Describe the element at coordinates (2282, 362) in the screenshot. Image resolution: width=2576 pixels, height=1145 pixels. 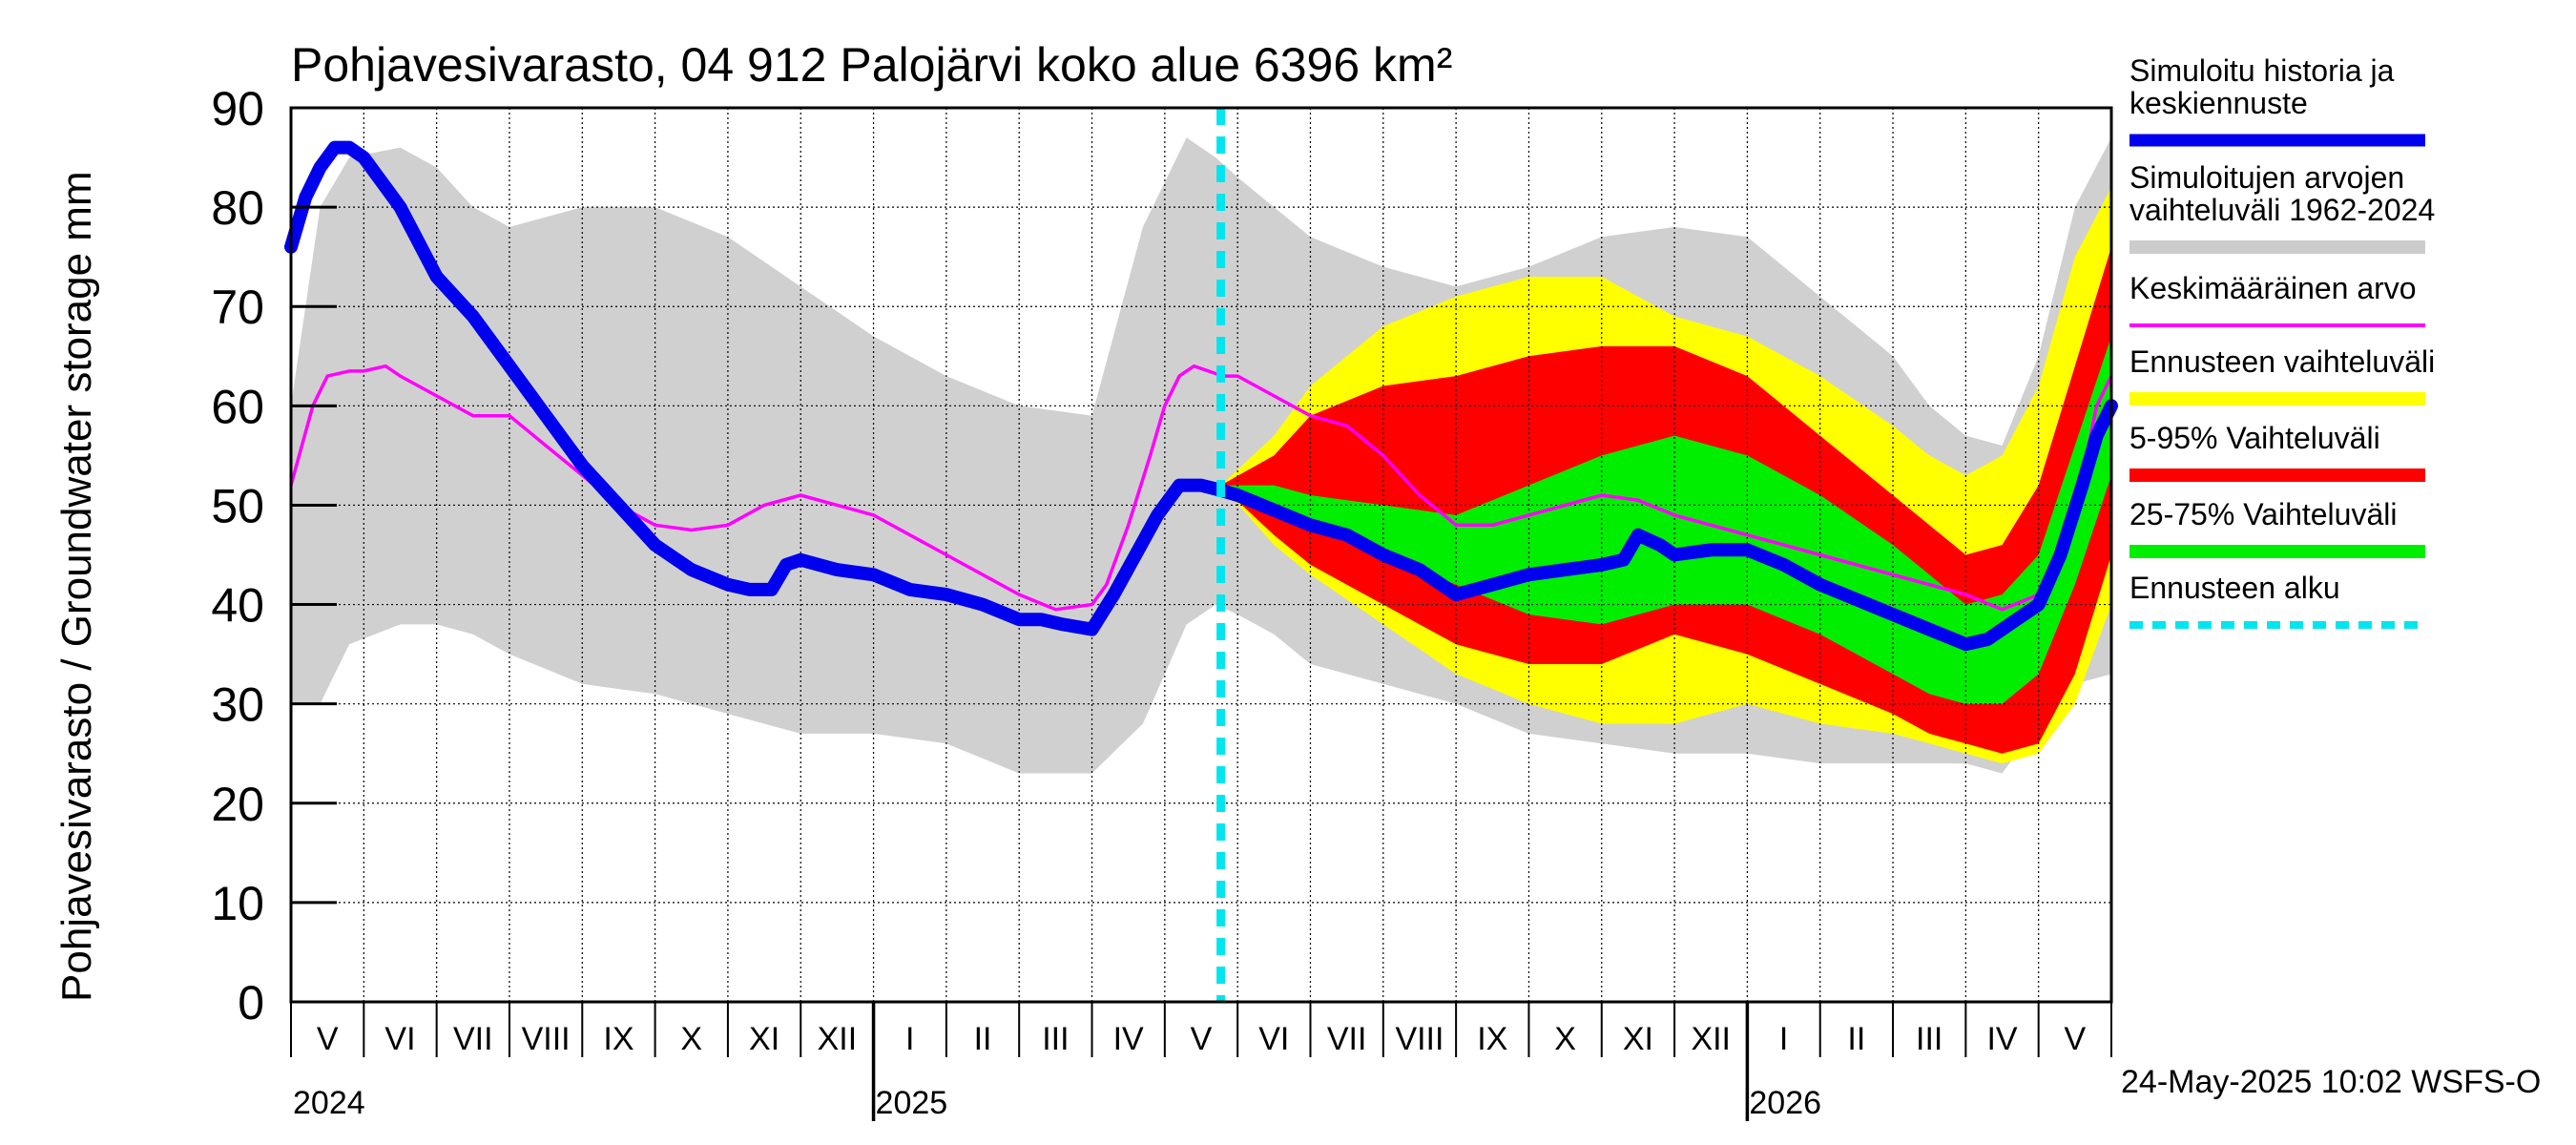
I see `legend-label: Ennusteen vaihteluväli` at that location.